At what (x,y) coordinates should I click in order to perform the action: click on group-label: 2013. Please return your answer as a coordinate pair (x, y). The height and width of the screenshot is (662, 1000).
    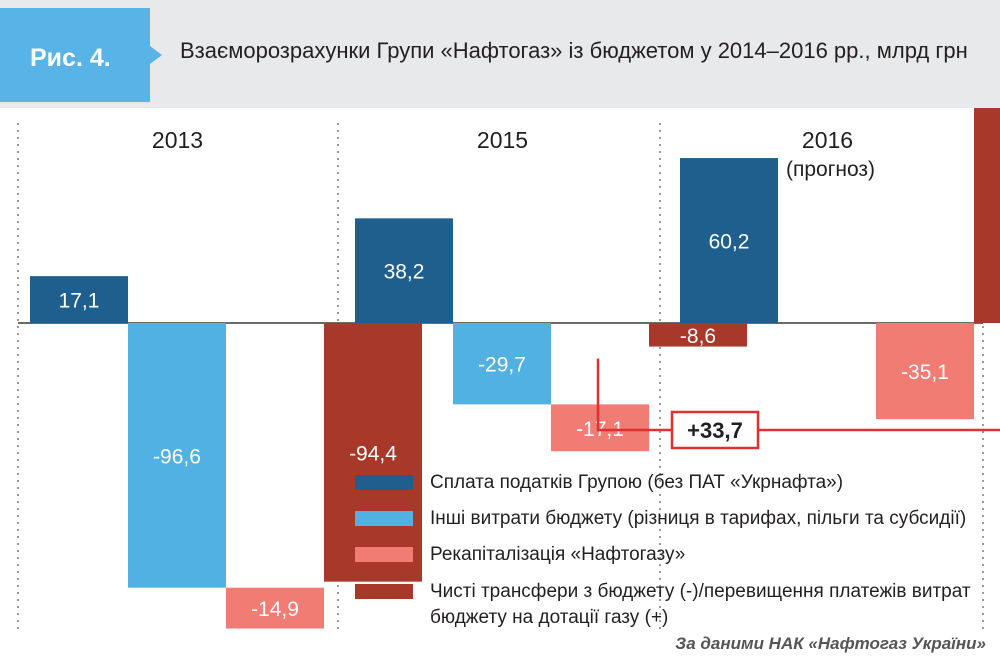
    Looking at the image, I should click on (177, 140).